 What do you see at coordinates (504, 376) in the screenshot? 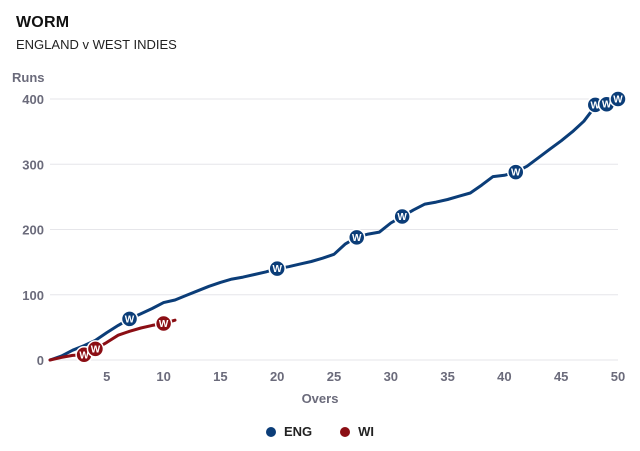
I see `x-tick-label: 40` at bounding box center [504, 376].